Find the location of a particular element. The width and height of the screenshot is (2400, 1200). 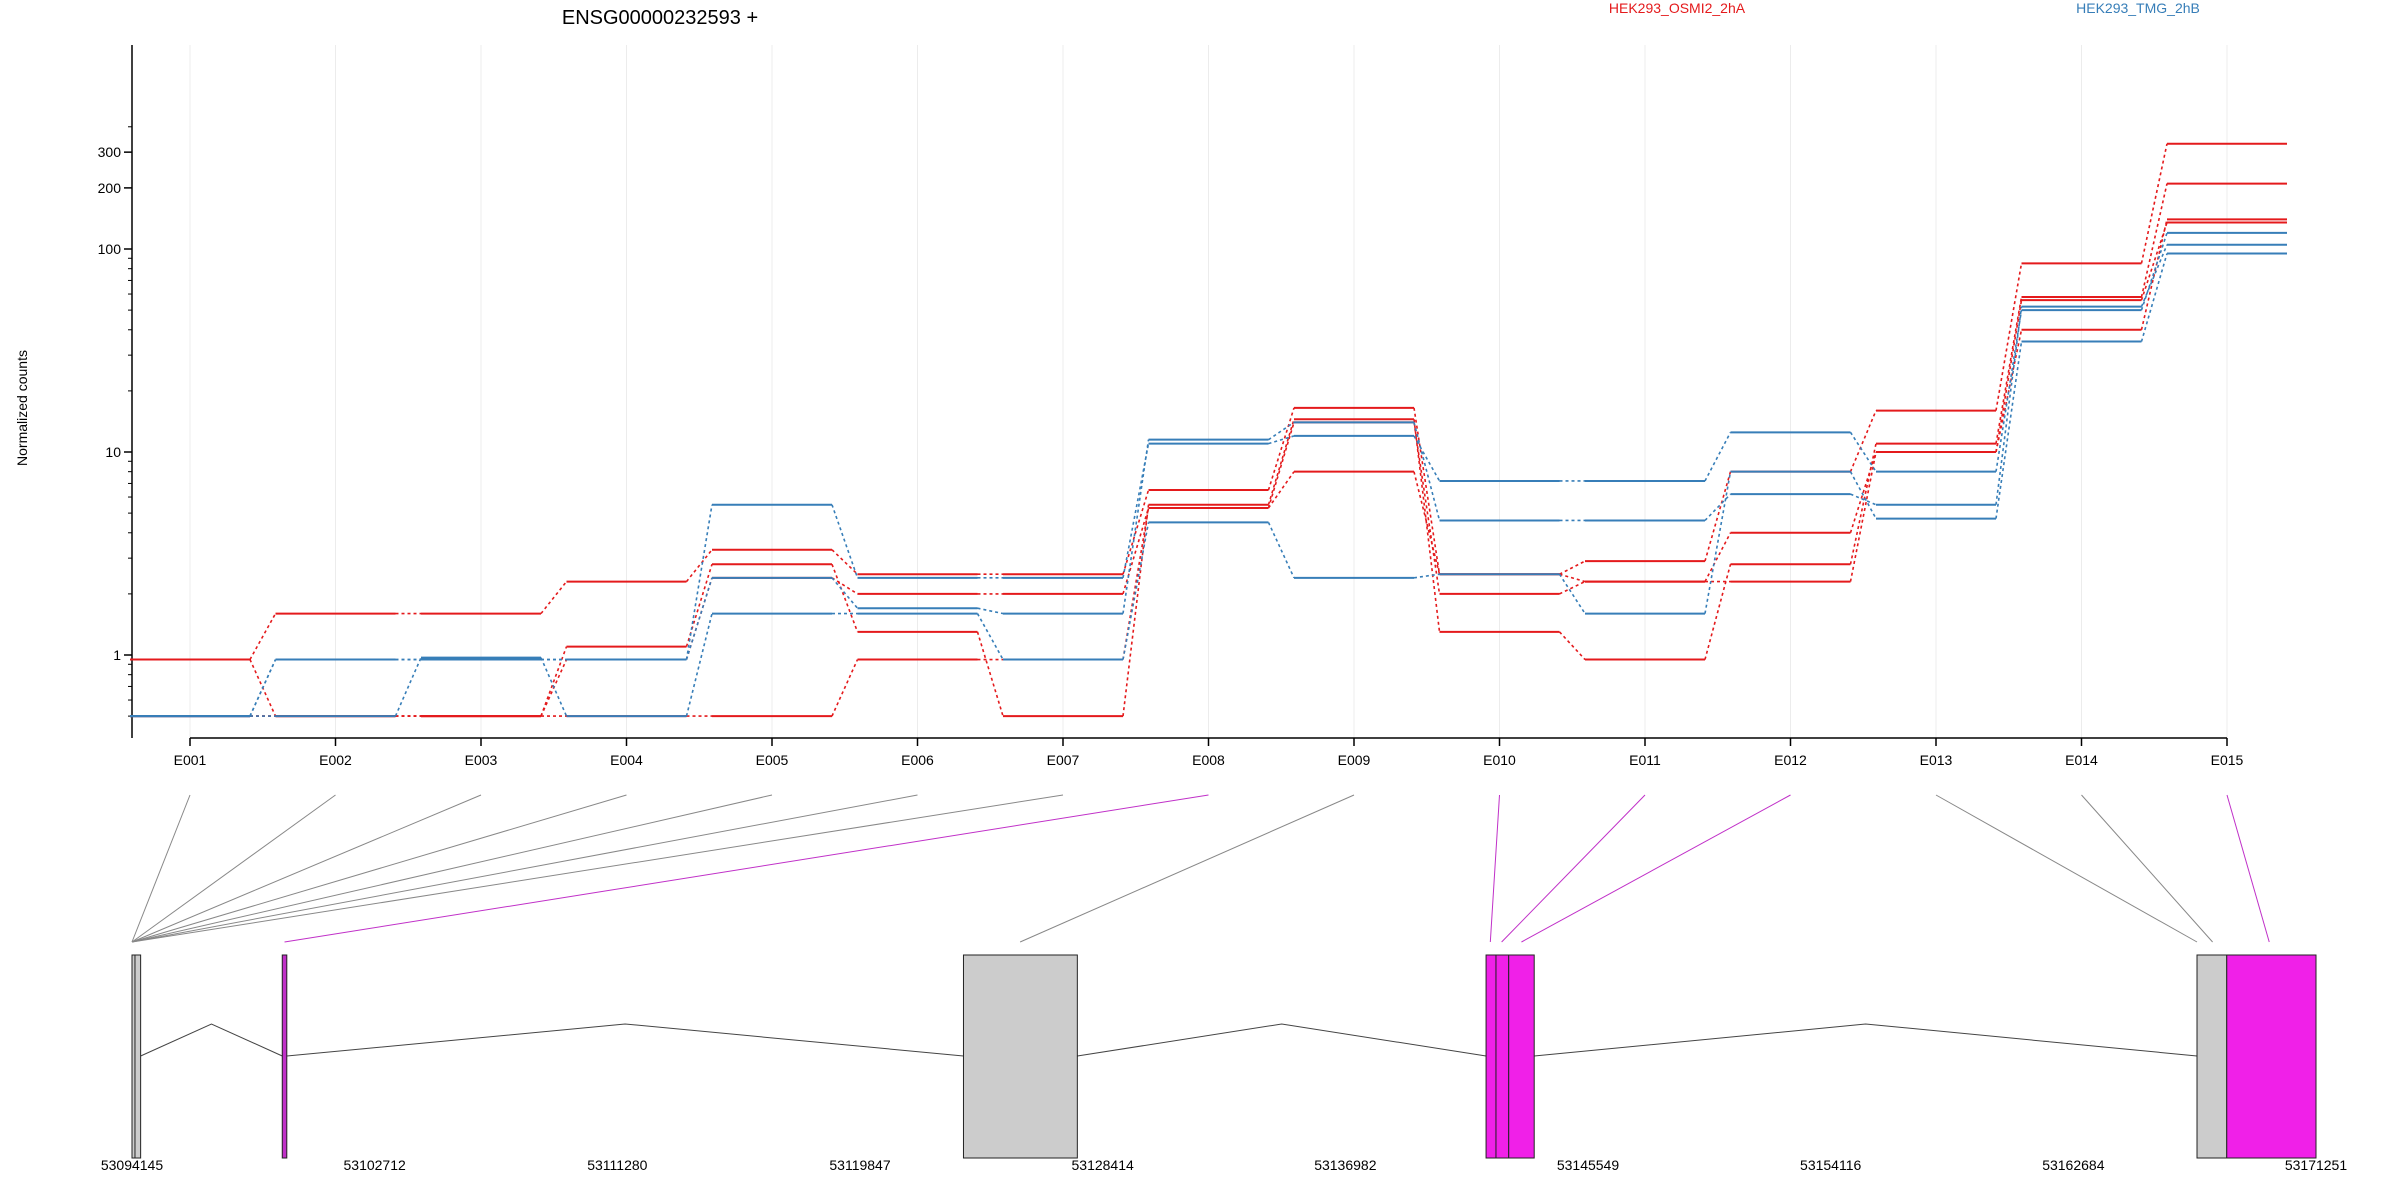

gene-exon-e012 is located at coordinates (1521, 1056).